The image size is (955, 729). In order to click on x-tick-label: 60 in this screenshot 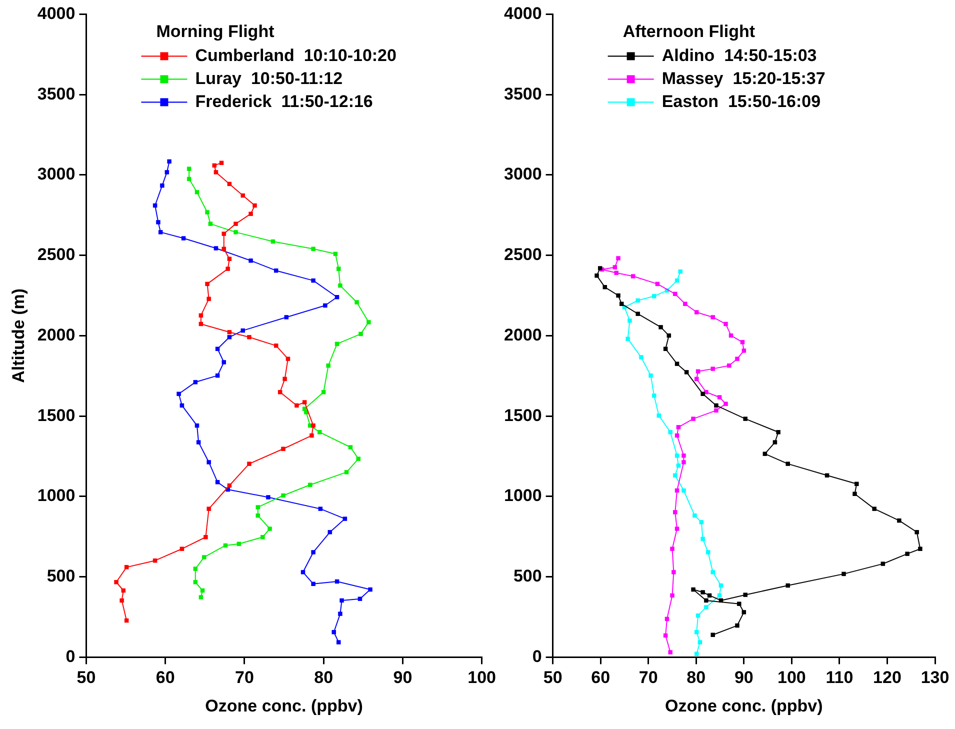, I will do `click(600, 678)`.